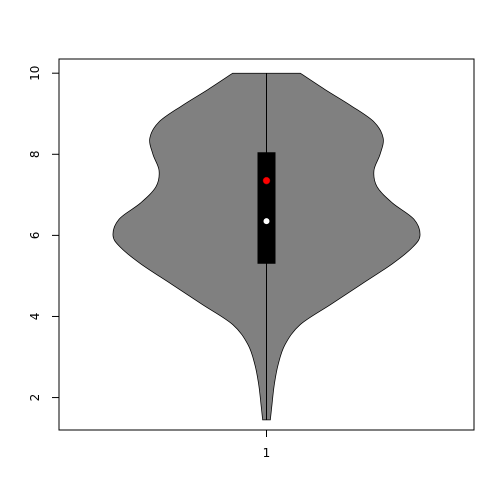 Image resolution: width=504 pixels, height=504 pixels. Describe the element at coordinates (35, 398) in the screenshot. I see `y-tick-label: 2` at that location.